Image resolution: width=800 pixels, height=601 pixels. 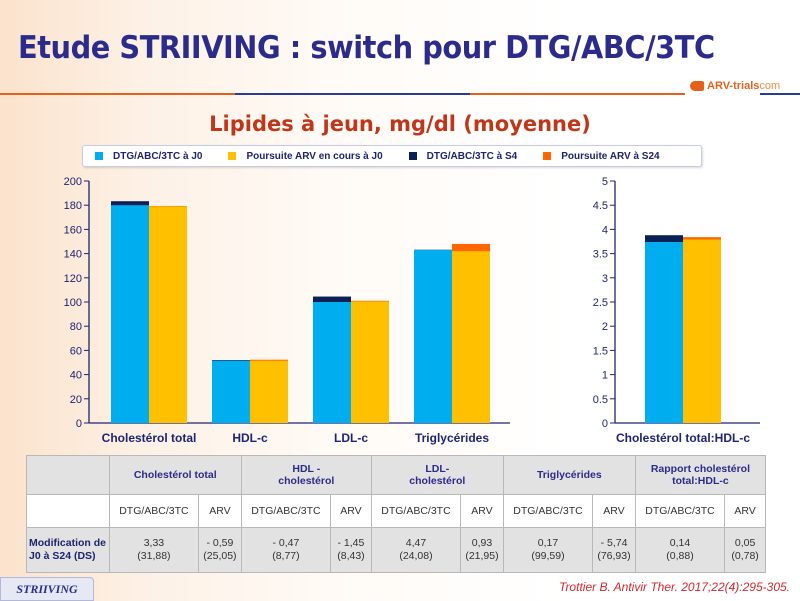 What do you see at coordinates (680, 543) in the screenshot?
I see `cell-mean: 0,14` at bounding box center [680, 543].